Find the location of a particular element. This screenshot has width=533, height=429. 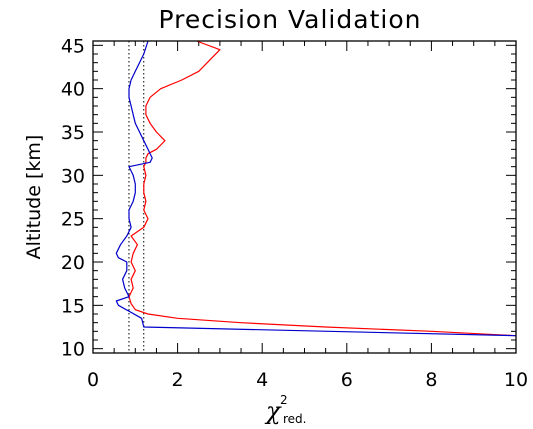

x-axis-label-superscript: 2 is located at coordinates (284, 400).